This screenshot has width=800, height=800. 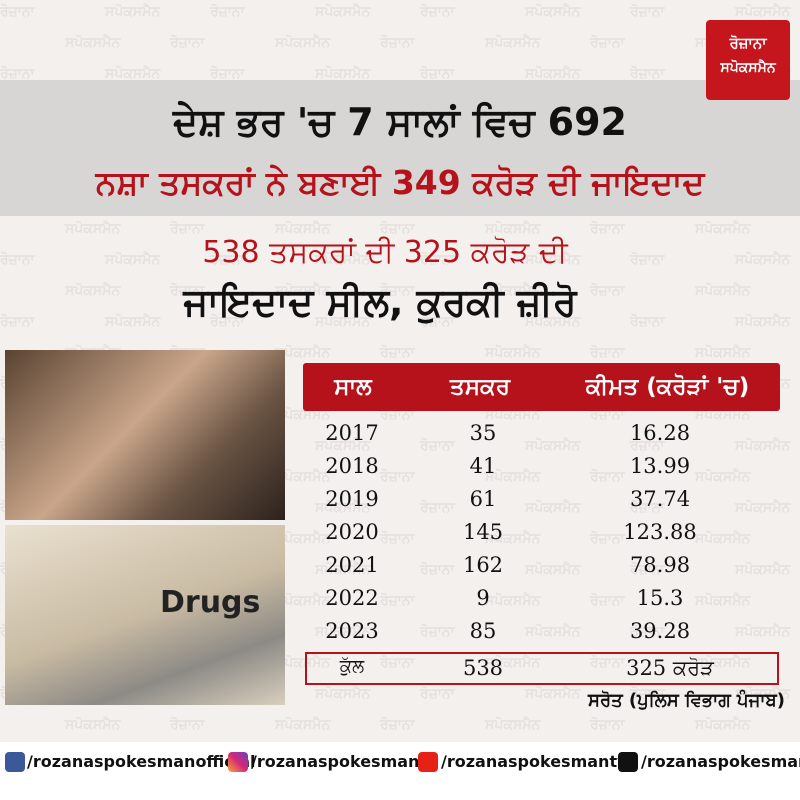 I want to click on headline-line2: ਨਸ਼ਾ ਤਸਕਰਾਂ ਨੇ ਬਣਾਈ 349 ਕਰੋੜ ਦੀ ਜਾਇਦਾਦ, so click(x=400, y=182).